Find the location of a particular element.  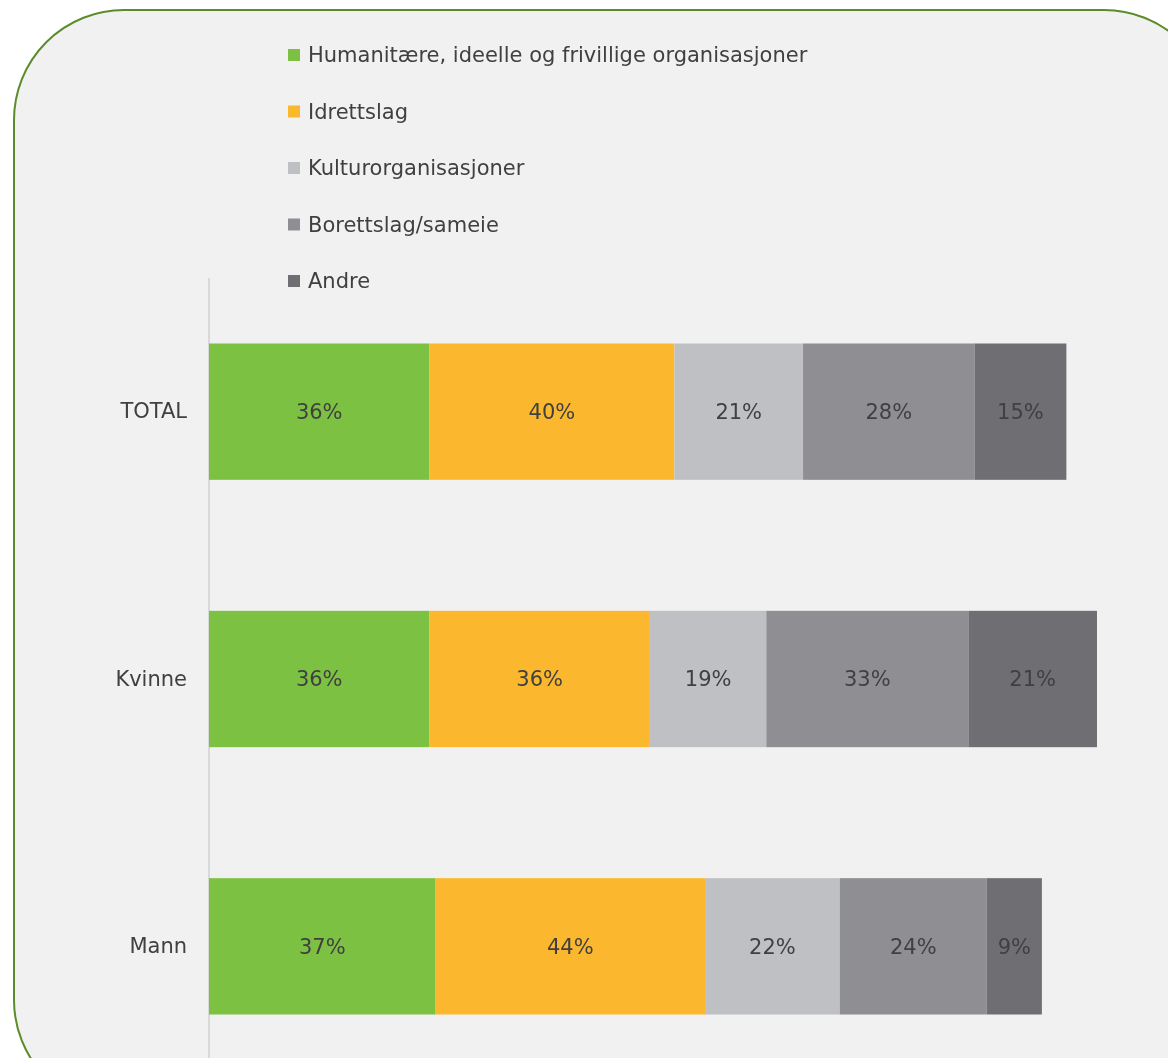

data-label: 19% is located at coordinates (708, 679).